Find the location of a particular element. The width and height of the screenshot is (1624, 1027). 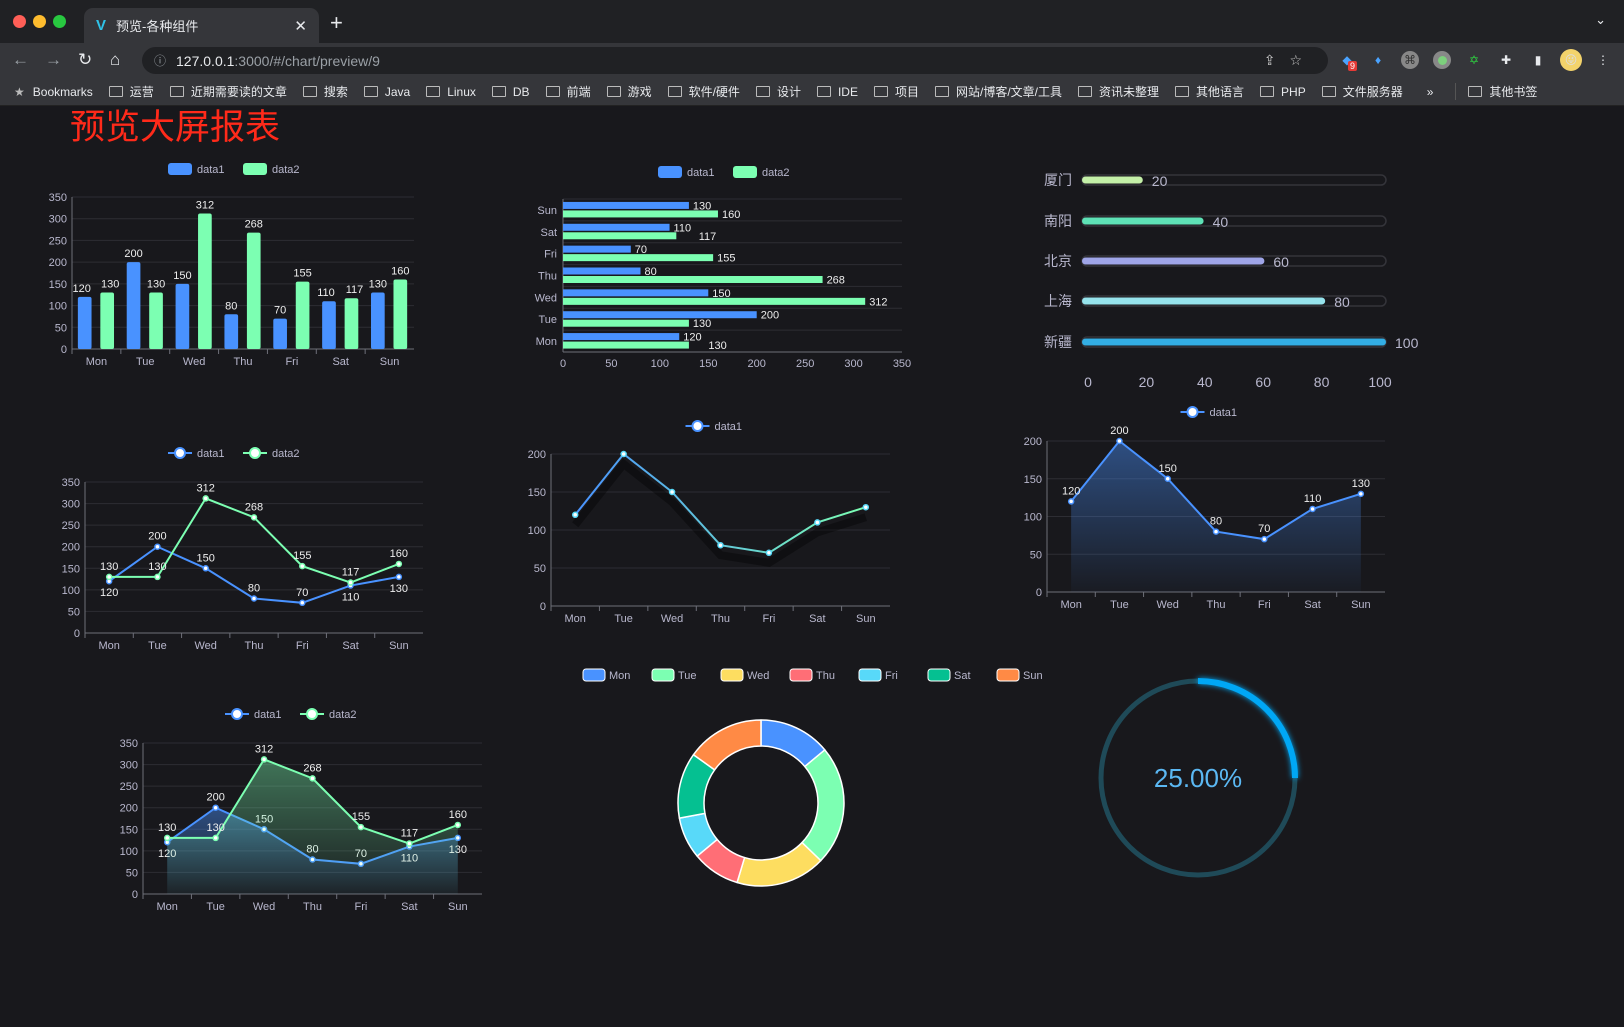

forward-arrow-icon: → is located at coordinates (53, 59).